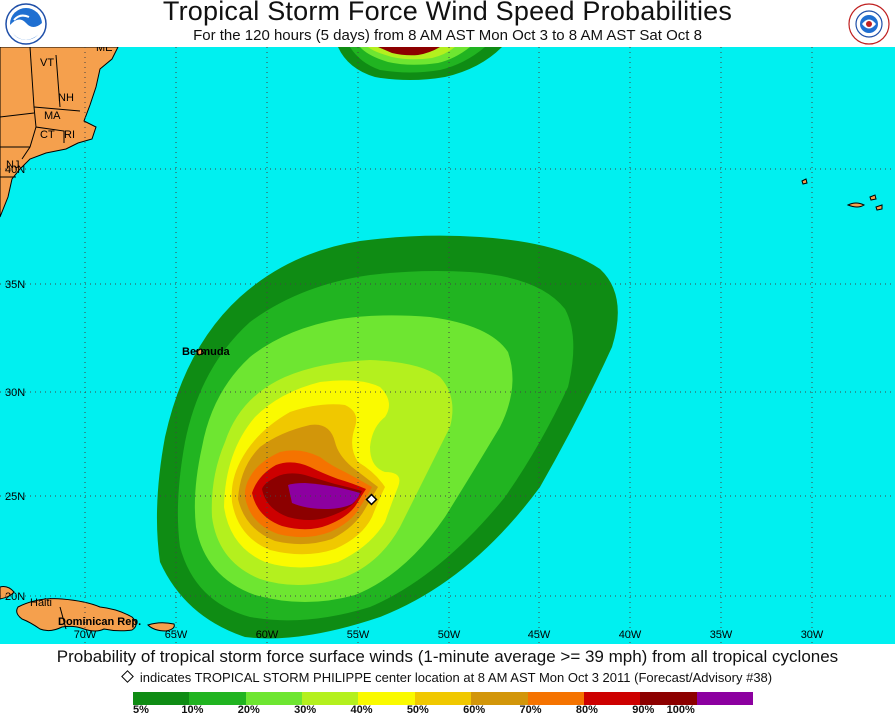 This screenshot has width=895, height=716. I want to click on legend-label: 10%, so click(192, 710).